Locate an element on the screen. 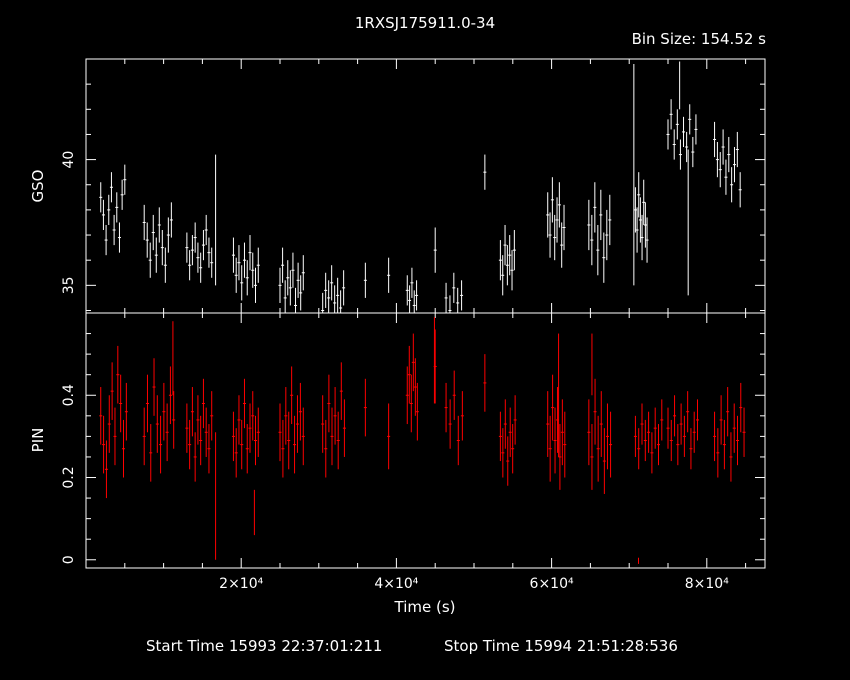 The height and width of the screenshot is (680, 850). start-time-label: Start Time 15993 22:37:01:211 is located at coordinates (264, 646).